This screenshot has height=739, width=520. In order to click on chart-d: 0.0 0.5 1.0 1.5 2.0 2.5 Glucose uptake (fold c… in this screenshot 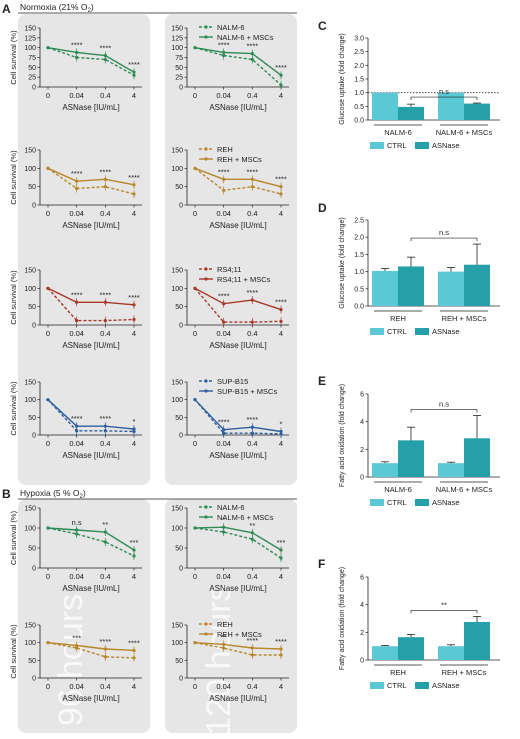, I will do `click(419, 276)`.